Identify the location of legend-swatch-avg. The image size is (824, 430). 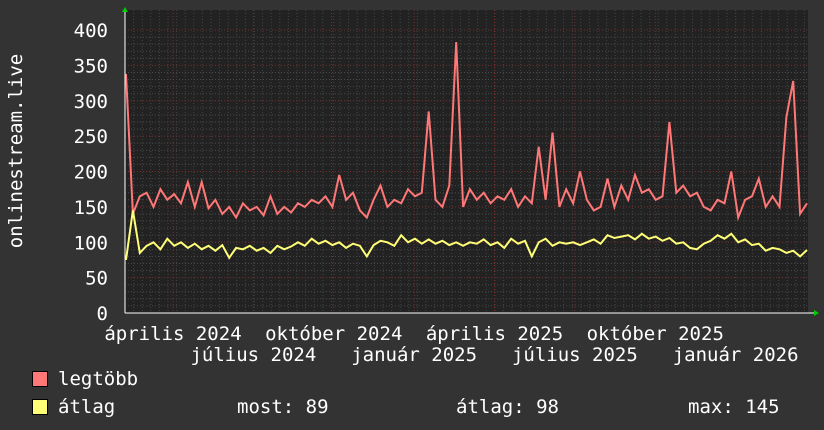
(40, 407).